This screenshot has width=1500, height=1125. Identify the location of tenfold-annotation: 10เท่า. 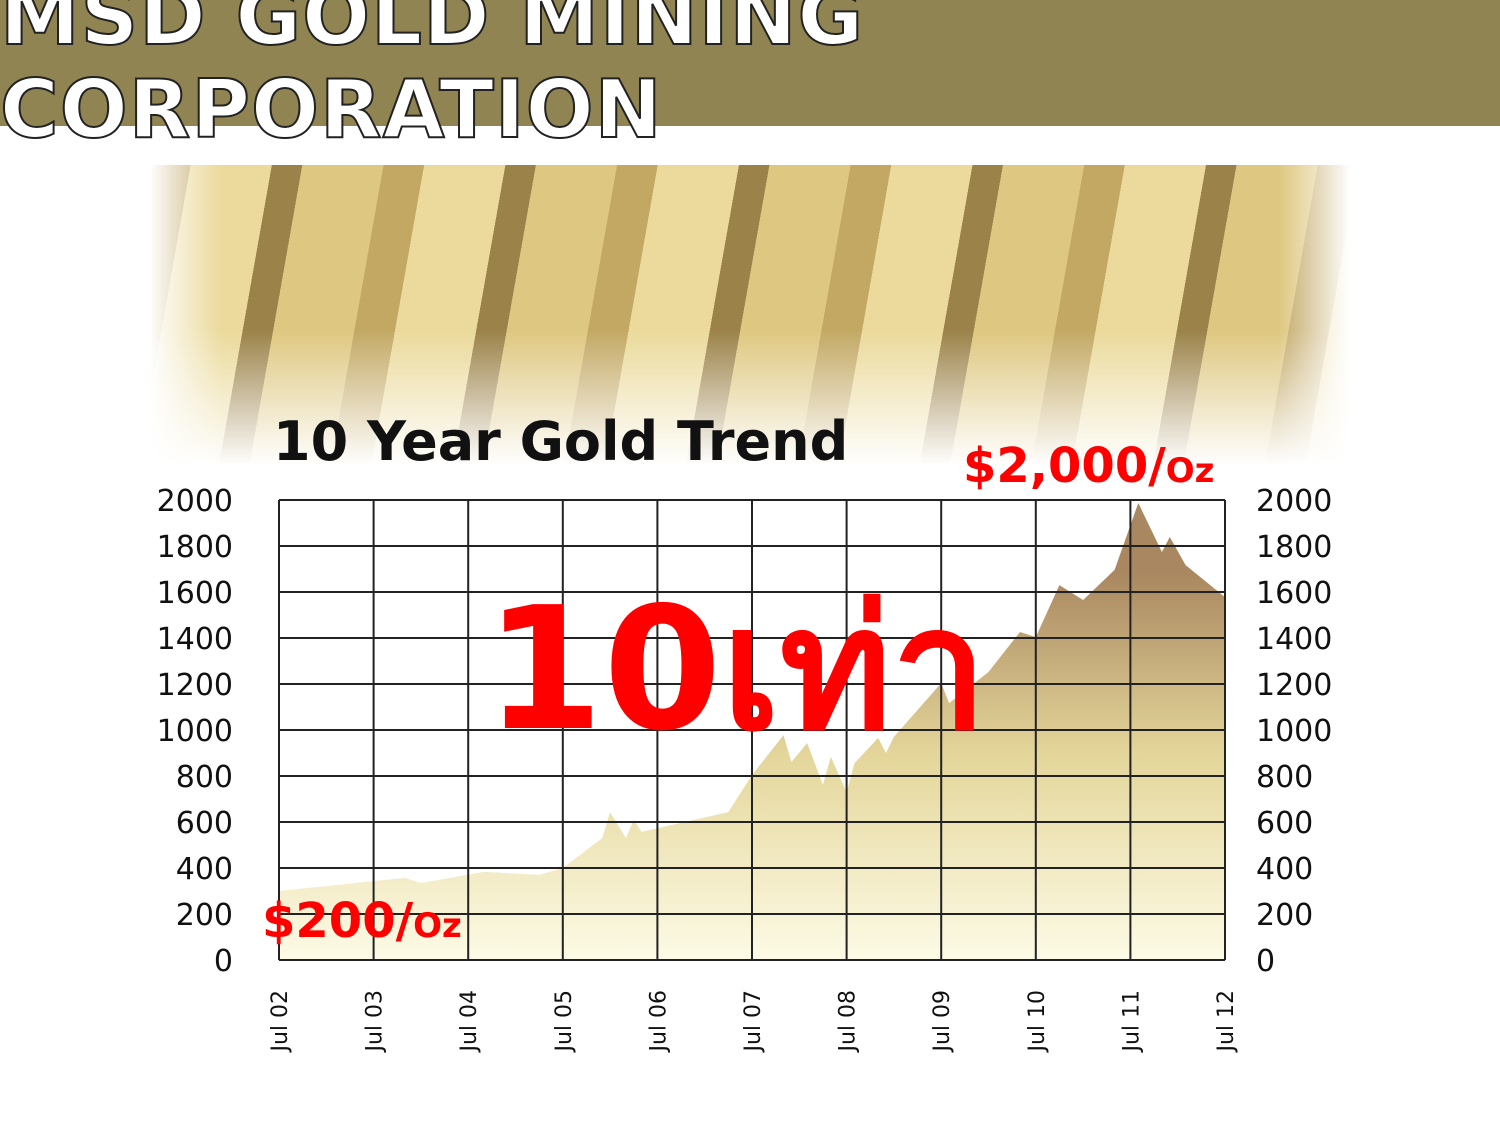
(736, 670).